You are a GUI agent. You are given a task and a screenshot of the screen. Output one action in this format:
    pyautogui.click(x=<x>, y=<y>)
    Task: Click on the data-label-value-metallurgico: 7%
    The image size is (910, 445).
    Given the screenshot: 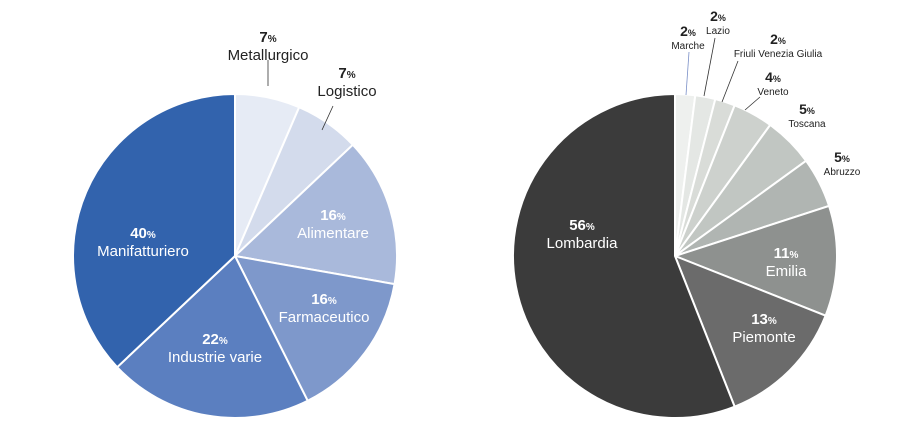 What is the action you would take?
    pyautogui.click(x=267, y=37)
    